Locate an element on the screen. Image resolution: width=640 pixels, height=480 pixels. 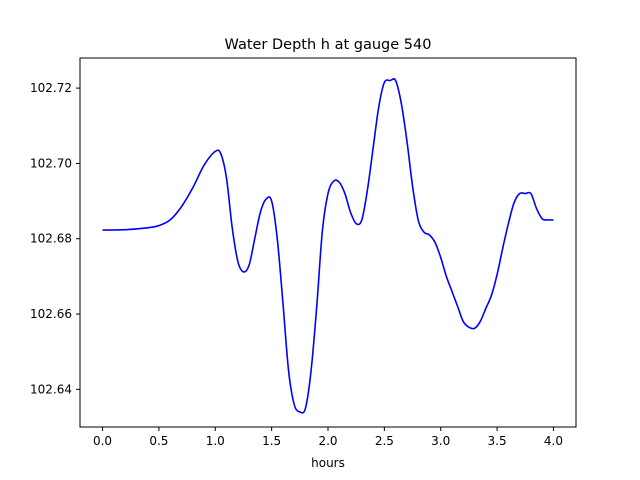
y-tick-label: 102.66 is located at coordinates (51, 314).